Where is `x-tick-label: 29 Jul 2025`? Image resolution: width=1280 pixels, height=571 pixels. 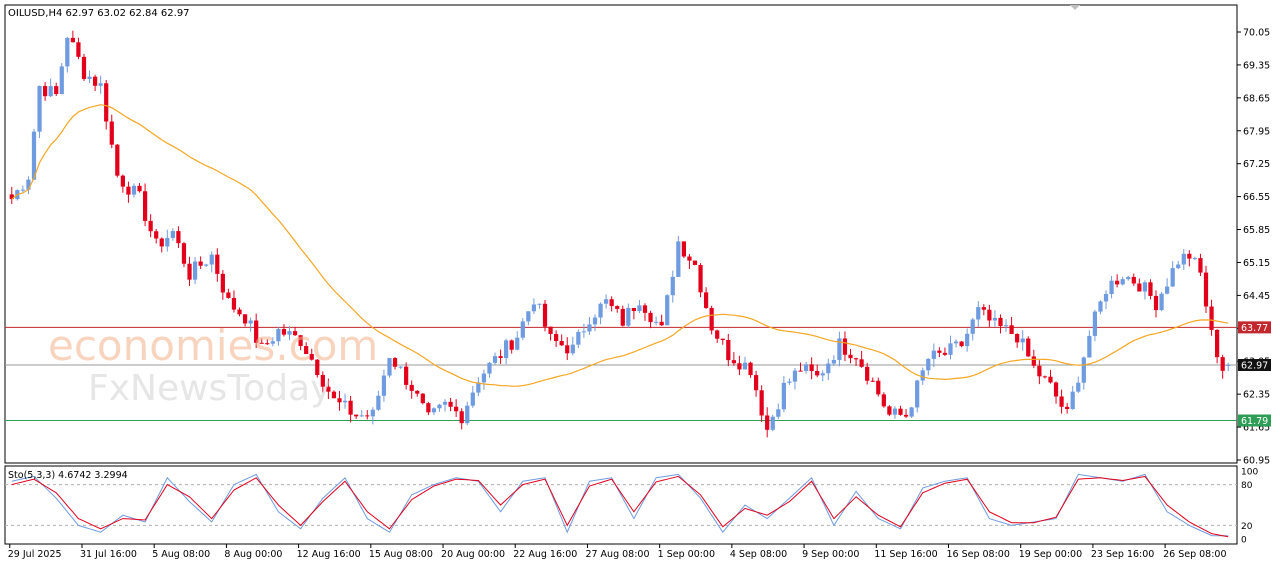
x-tick-label: 29 Jul 2025 is located at coordinates (35, 554).